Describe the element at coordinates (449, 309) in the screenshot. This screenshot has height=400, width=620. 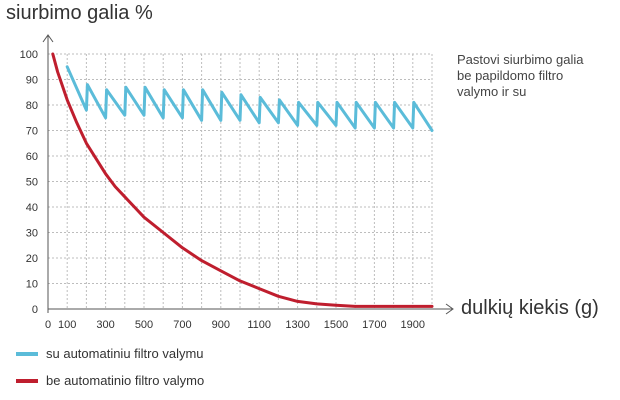
I see `x-axis-arrow` at that location.